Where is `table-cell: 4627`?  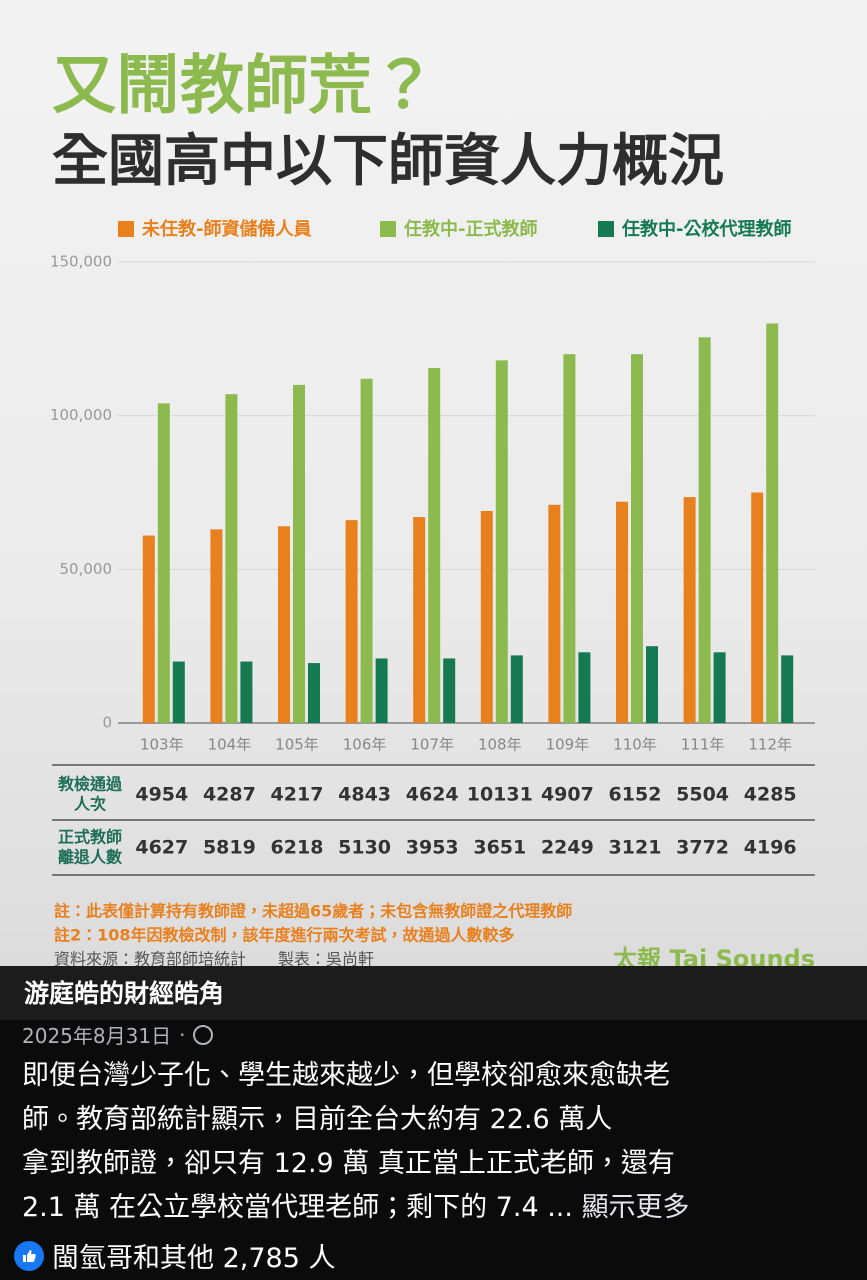 table-cell: 4627 is located at coordinates (161, 848).